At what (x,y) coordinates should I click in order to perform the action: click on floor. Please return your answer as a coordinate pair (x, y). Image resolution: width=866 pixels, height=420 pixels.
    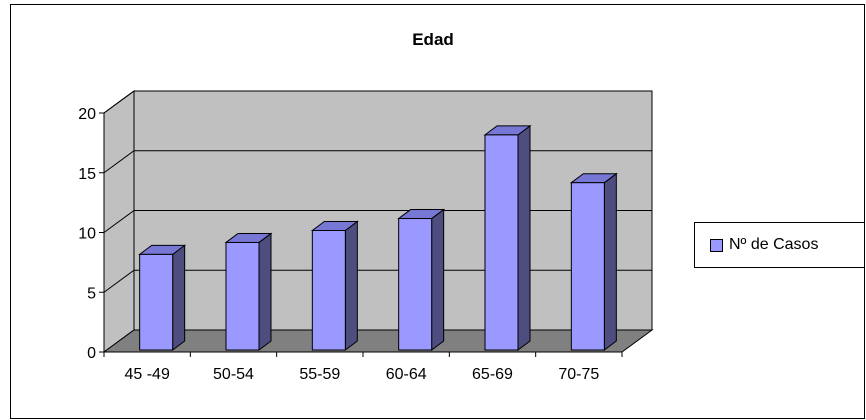
    Looking at the image, I should click on (378, 341).